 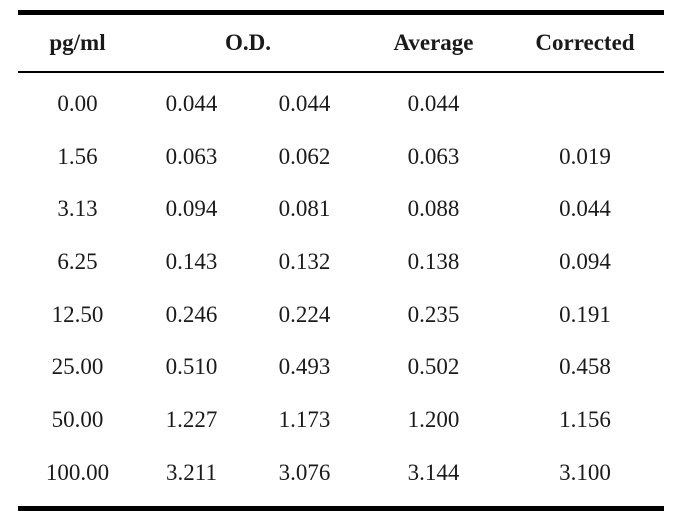 What do you see at coordinates (585, 367) in the screenshot?
I see `cell-corrected: 0.458` at bounding box center [585, 367].